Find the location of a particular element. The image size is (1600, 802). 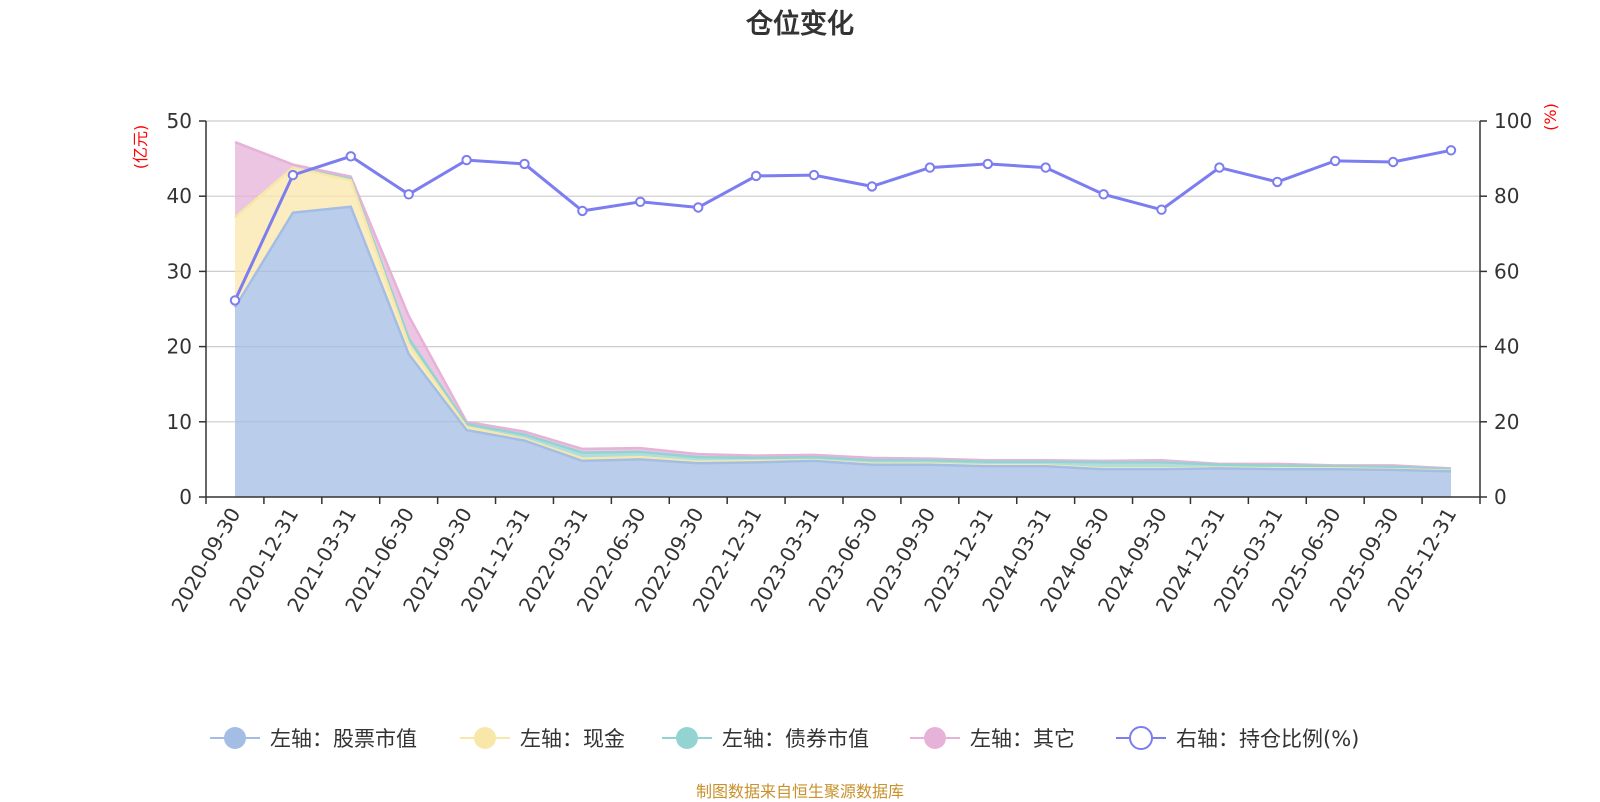

series-line-holding-ratio is located at coordinates (842, 225).